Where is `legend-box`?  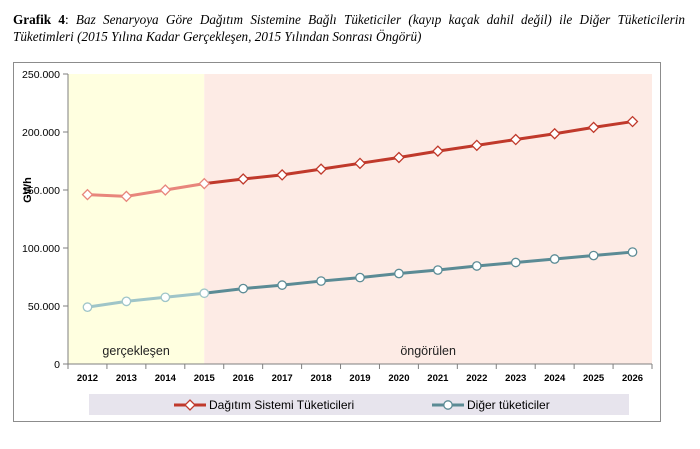
legend-box is located at coordinates (359, 404).